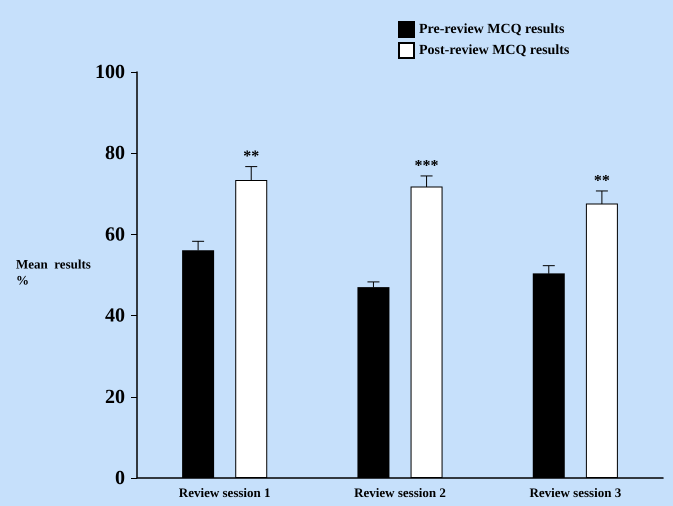 The height and width of the screenshot is (506, 673). Describe the element at coordinates (494, 50) in the screenshot. I see `legend-label: Post-review MCQ results` at that location.